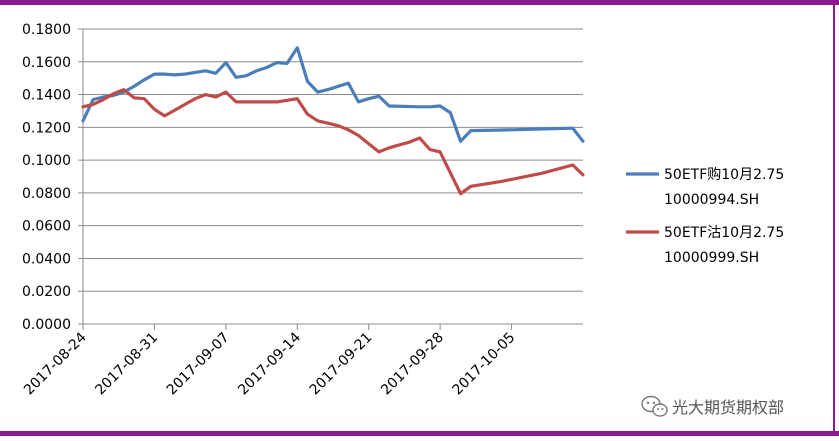  I want to click on x-tick-label: 2017-10-05, so click(484, 364).